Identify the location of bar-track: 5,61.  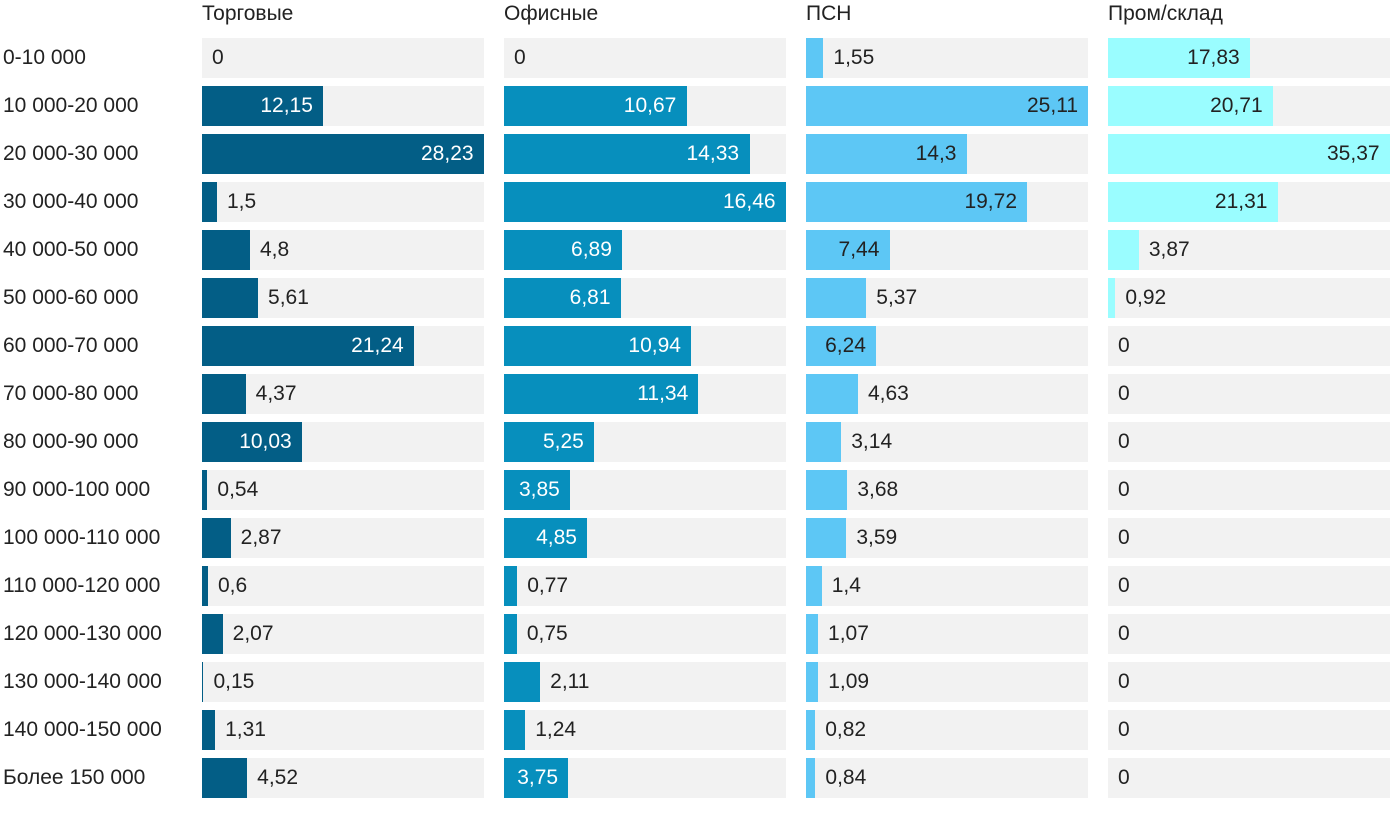
(343, 298).